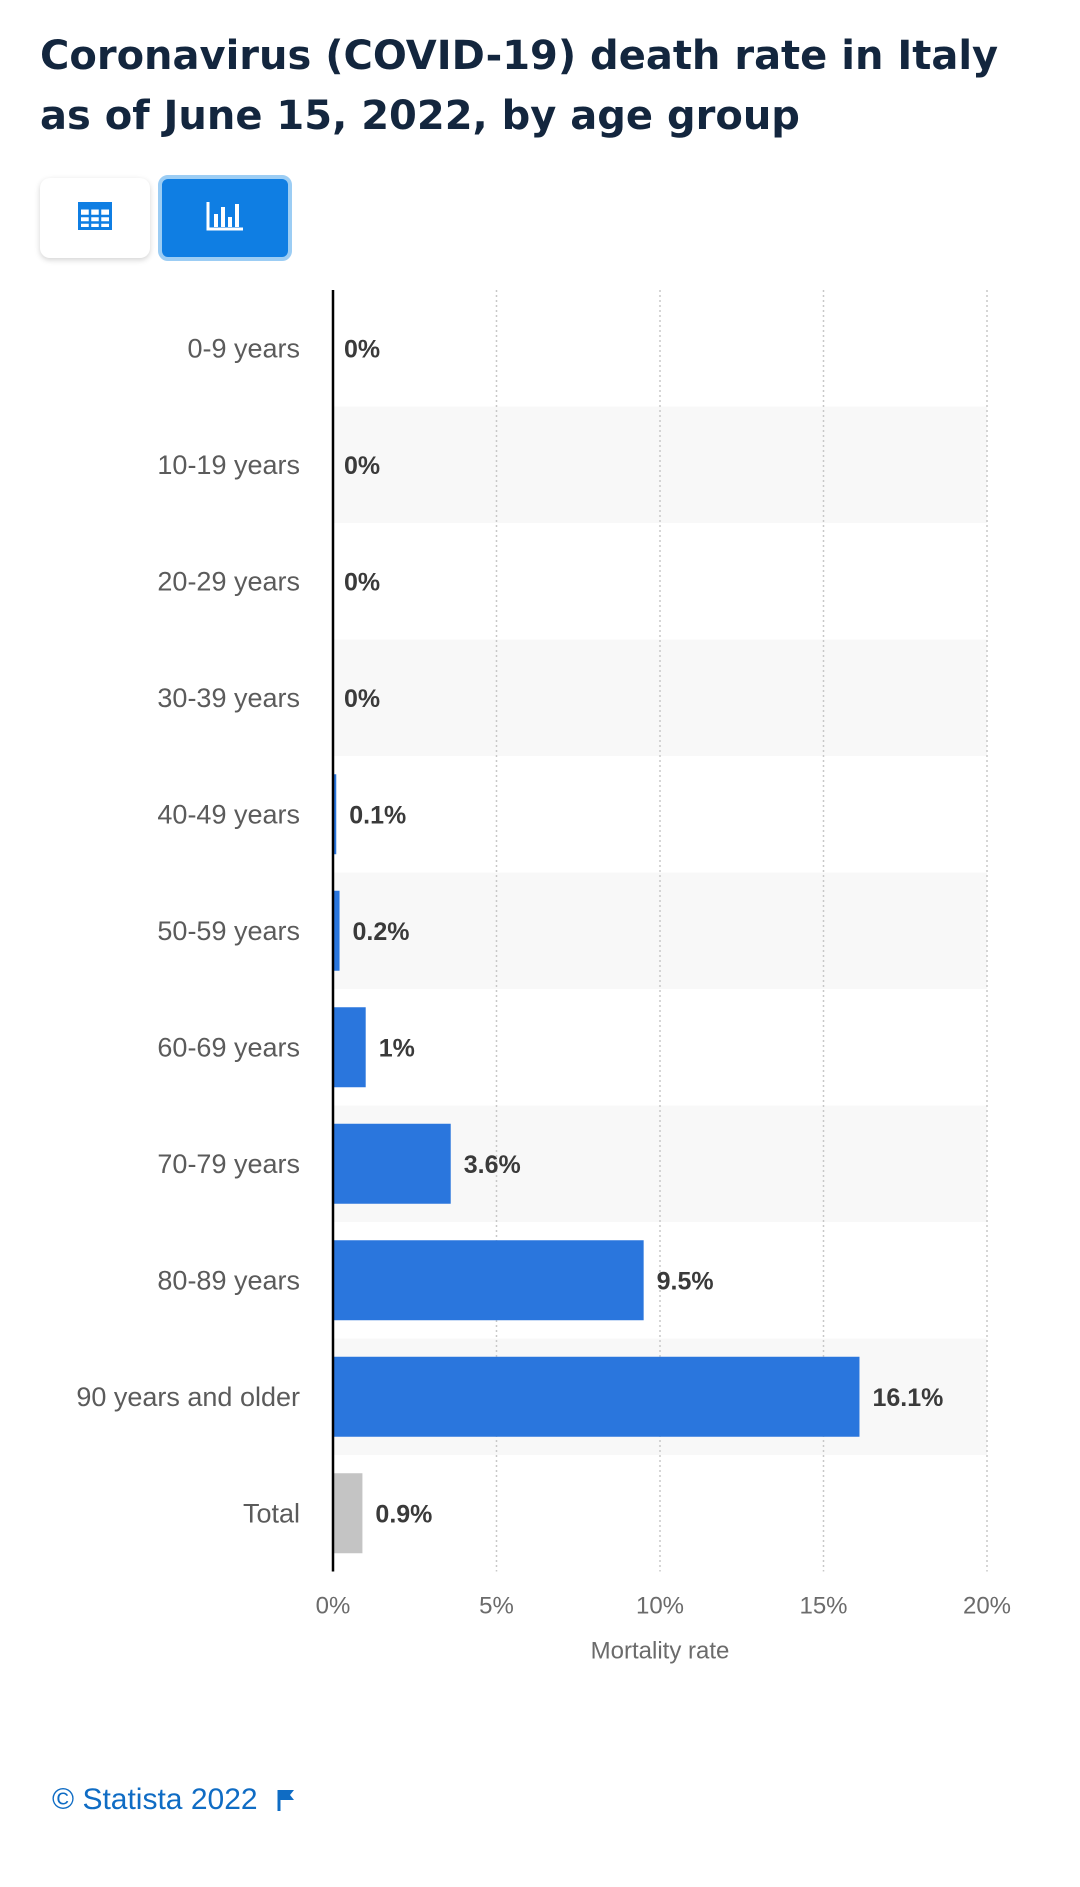 This screenshot has width=1080, height=1887. What do you see at coordinates (228, 1164) in the screenshot?
I see `category-label: 70-79 years` at bounding box center [228, 1164].